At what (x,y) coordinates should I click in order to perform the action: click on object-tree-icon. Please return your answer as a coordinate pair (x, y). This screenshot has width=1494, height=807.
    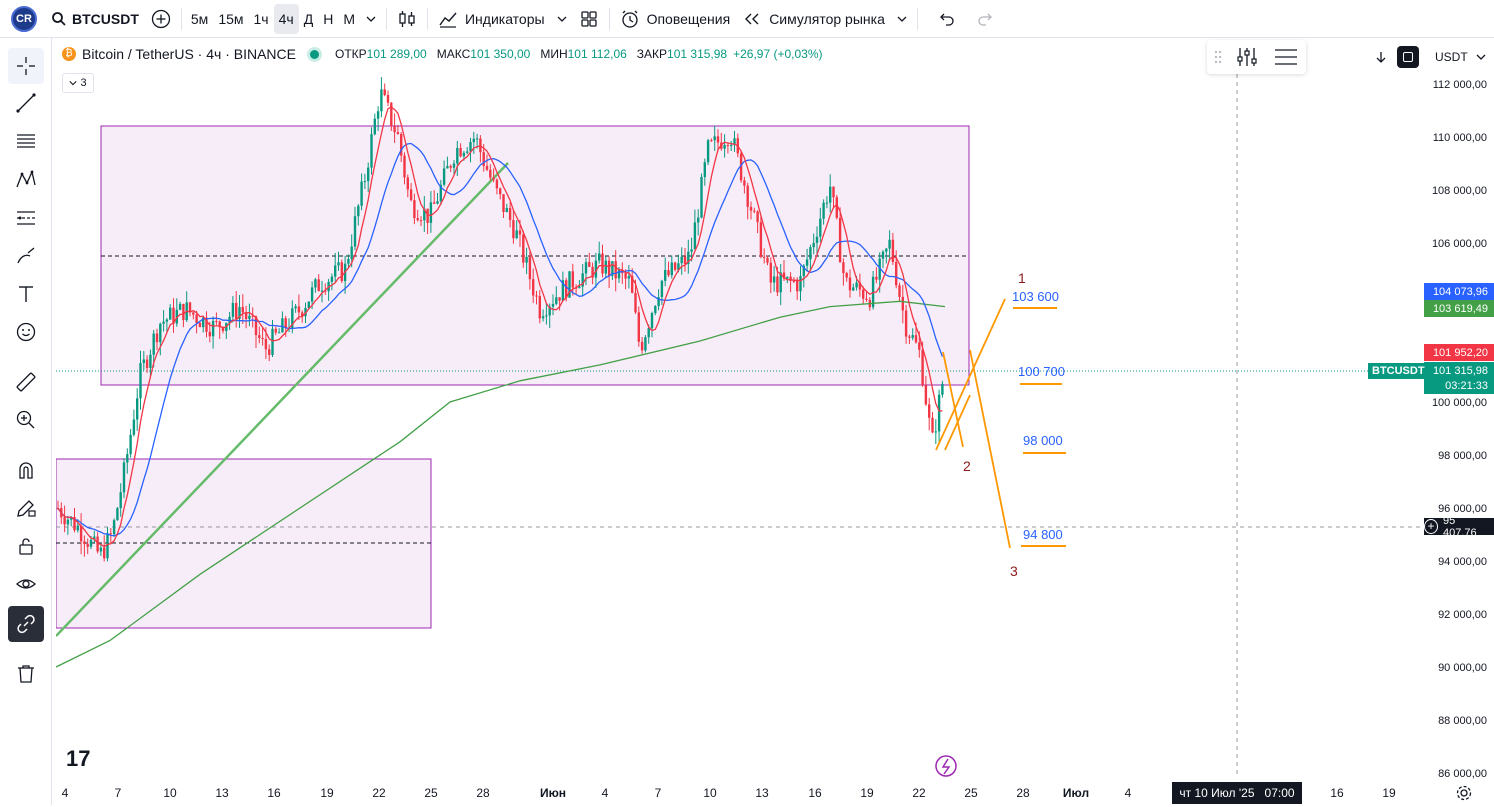
    Looking at the image, I should click on (1286, 57).